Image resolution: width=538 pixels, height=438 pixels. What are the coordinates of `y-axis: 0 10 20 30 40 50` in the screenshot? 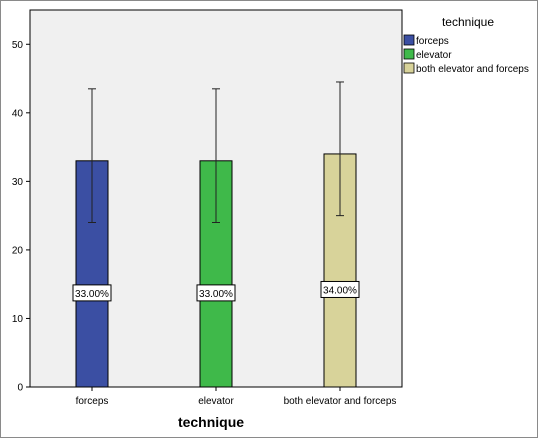 It's located at (21, 217).